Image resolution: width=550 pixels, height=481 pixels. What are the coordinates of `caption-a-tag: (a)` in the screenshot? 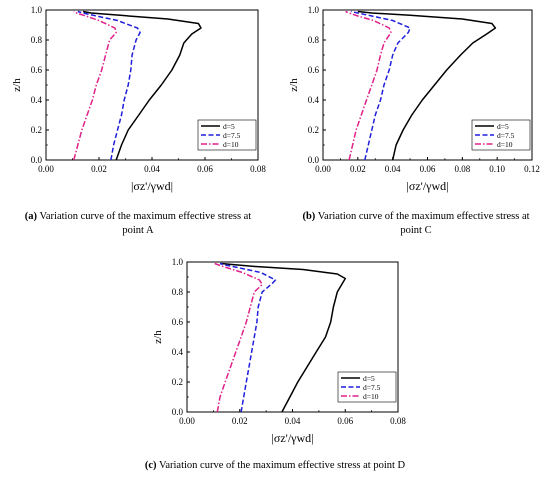 It's located at (31, 216).